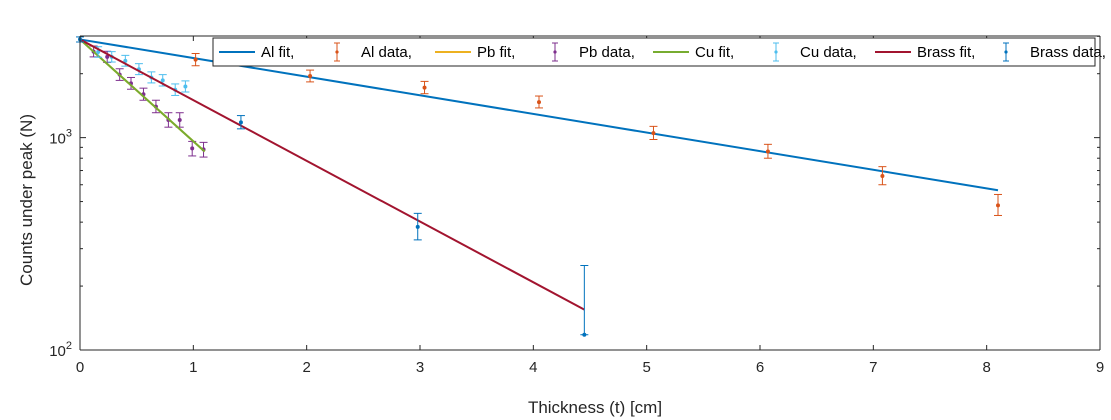  Describe the element at coordinates (193, 367) in the screenshot. I see `x-tick-label: 1` at that location.